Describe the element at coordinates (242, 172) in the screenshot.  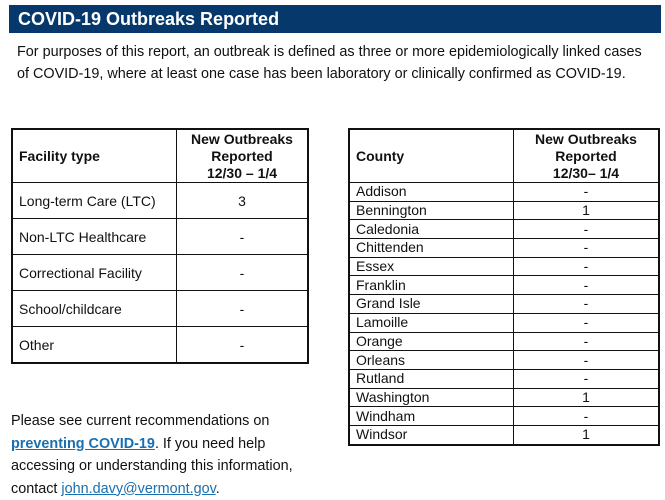
I see `header-line: 12/30 – 1/4` at that location.